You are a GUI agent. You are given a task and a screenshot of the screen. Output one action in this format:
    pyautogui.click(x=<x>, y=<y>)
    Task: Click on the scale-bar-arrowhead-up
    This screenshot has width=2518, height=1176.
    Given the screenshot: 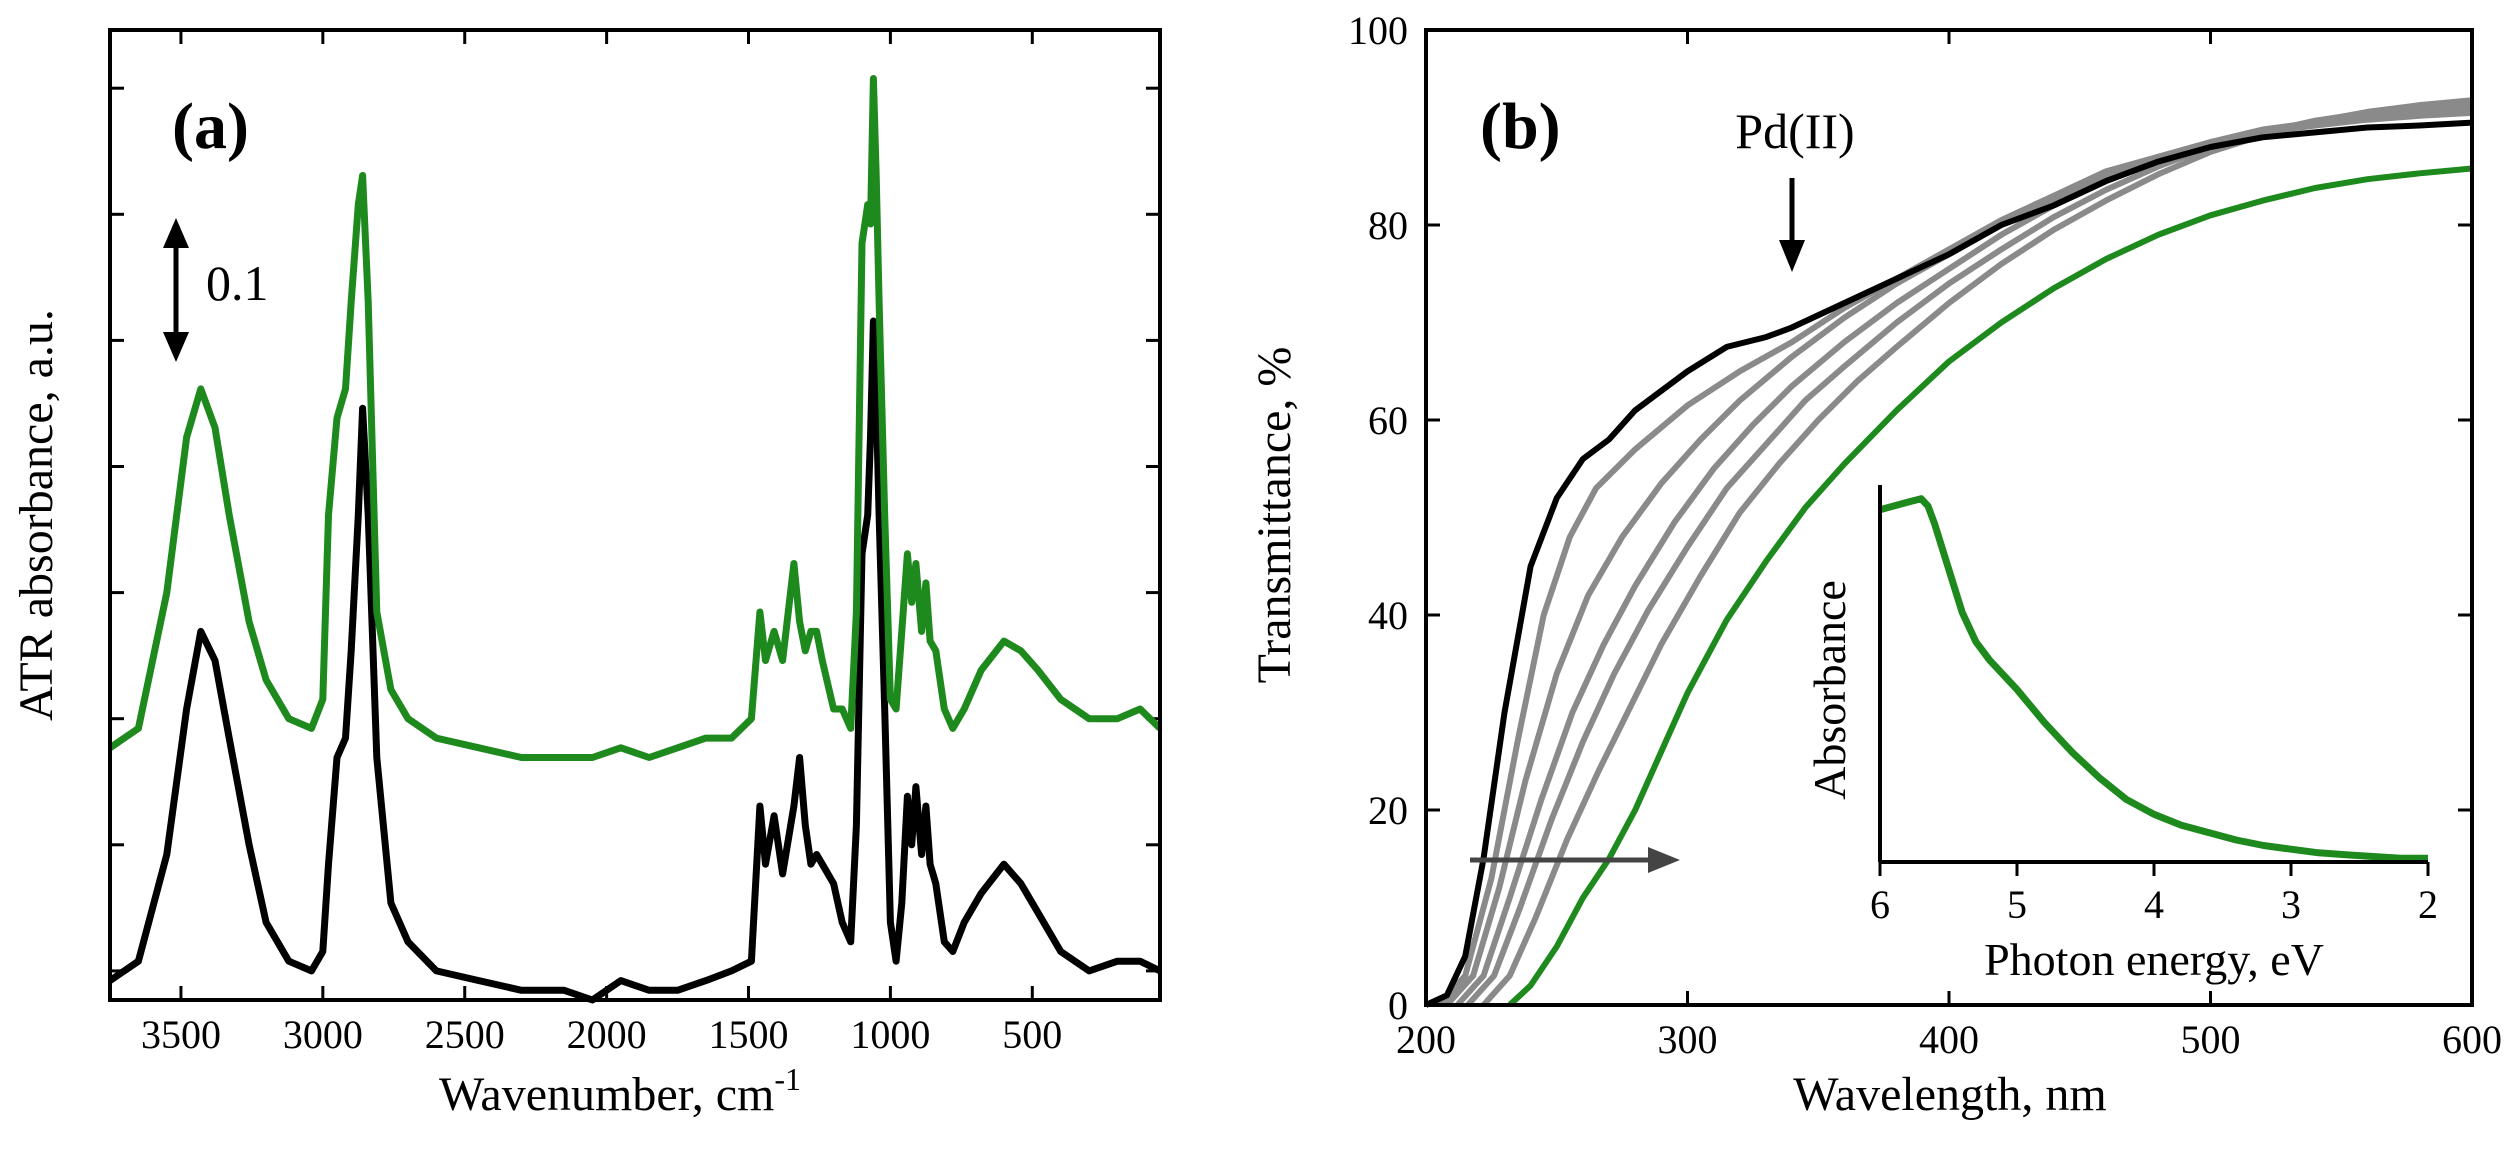 What is the action you would take?
    pyautogui.click(x=176, y=233)
    